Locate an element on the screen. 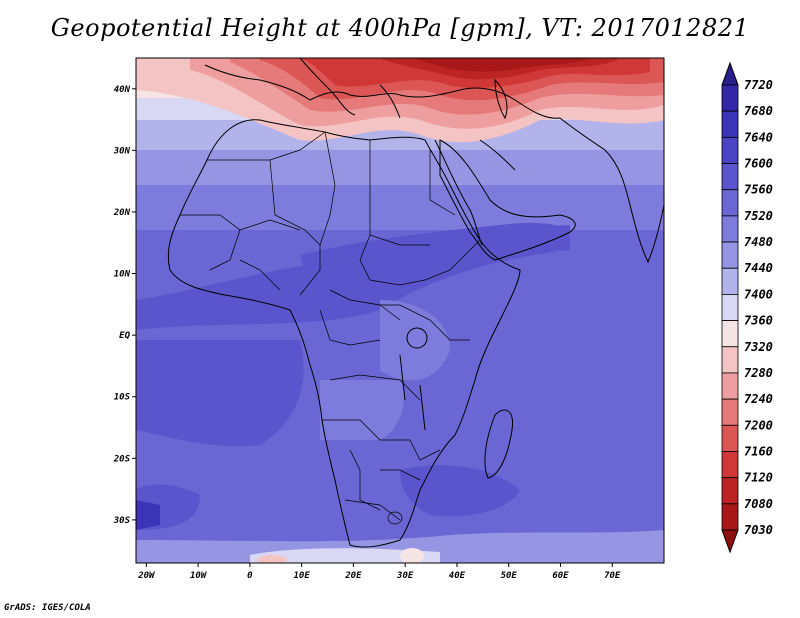  colorbar-level-label: 7520 is located at coordinates (758, 216).